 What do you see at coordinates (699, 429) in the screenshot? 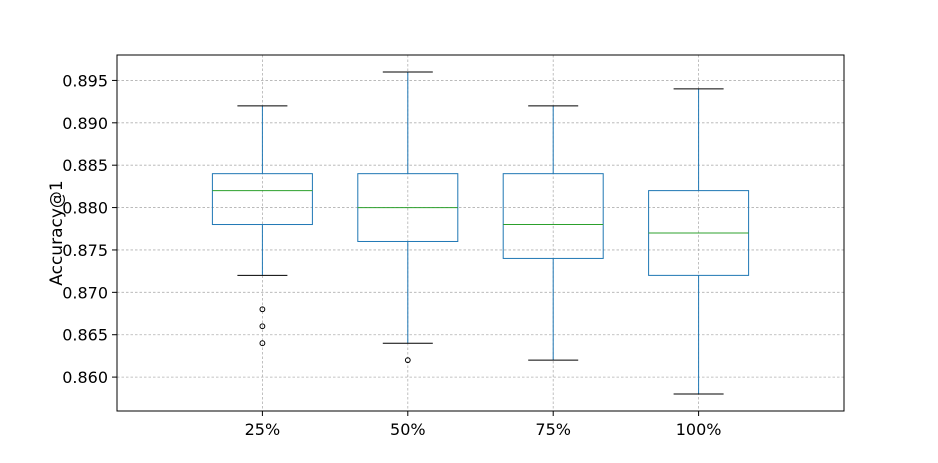
I see `x-tick-label: 100%` at bounding box center [699, 429].